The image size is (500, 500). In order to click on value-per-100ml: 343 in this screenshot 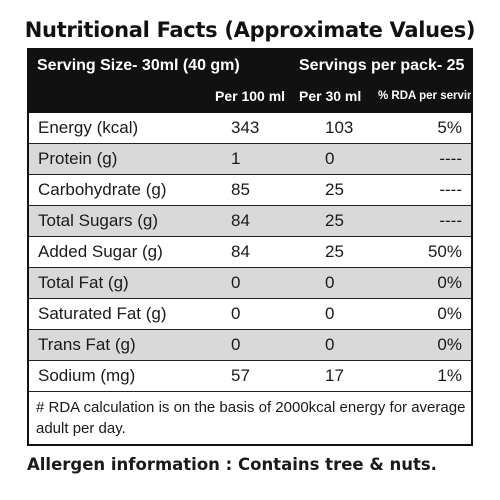, I will do `click(245, 127)`.